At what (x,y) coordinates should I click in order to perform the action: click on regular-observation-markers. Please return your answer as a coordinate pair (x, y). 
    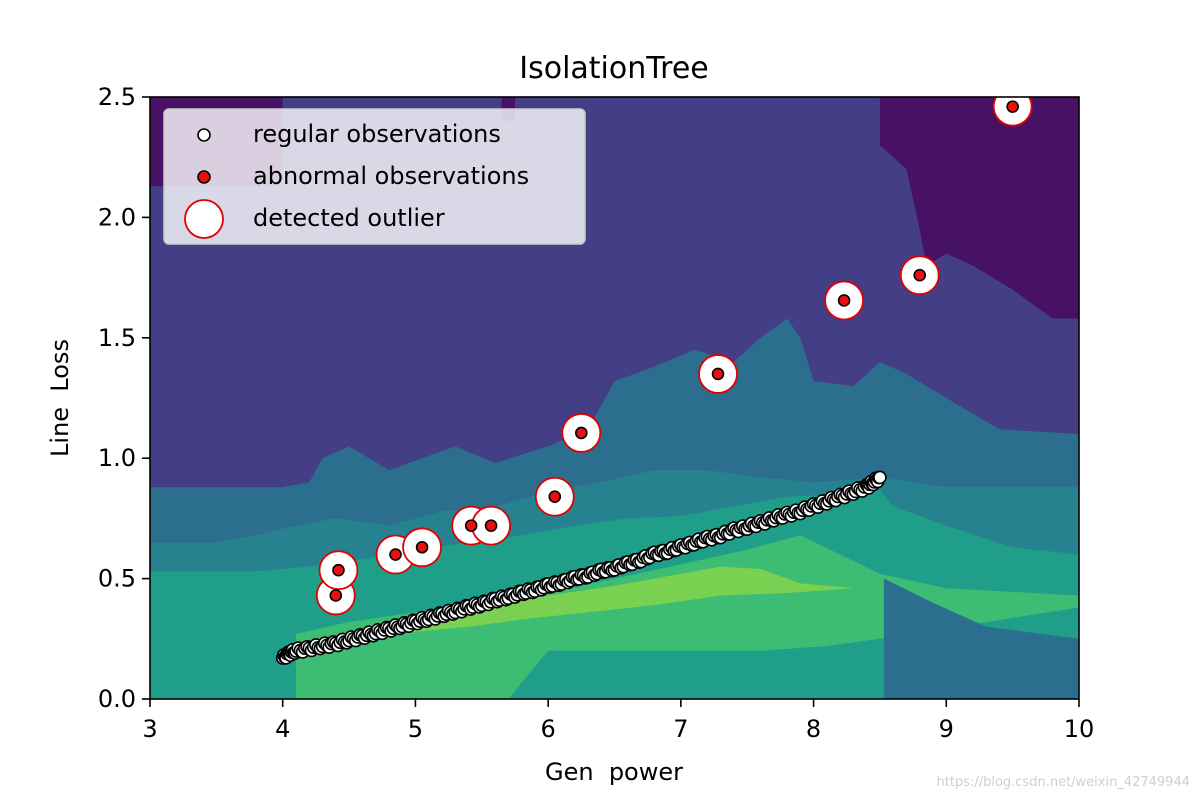
    Looking at the image, I should click on (581, 567).